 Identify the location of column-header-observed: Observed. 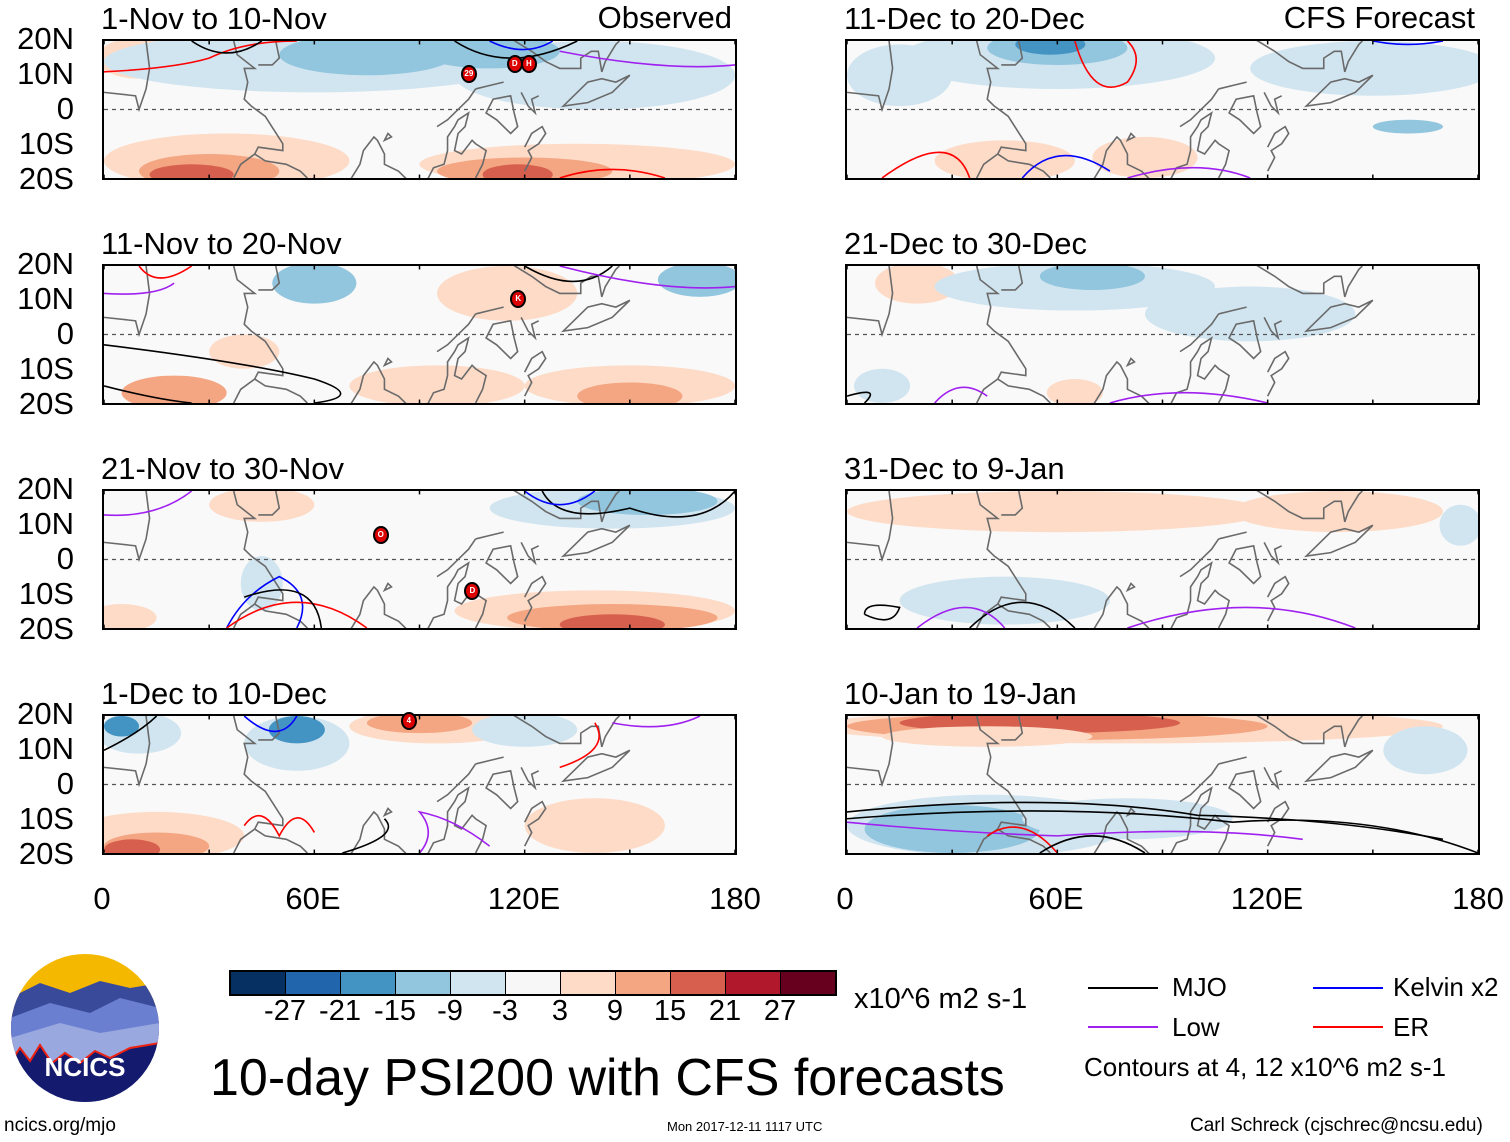
(664, 17).